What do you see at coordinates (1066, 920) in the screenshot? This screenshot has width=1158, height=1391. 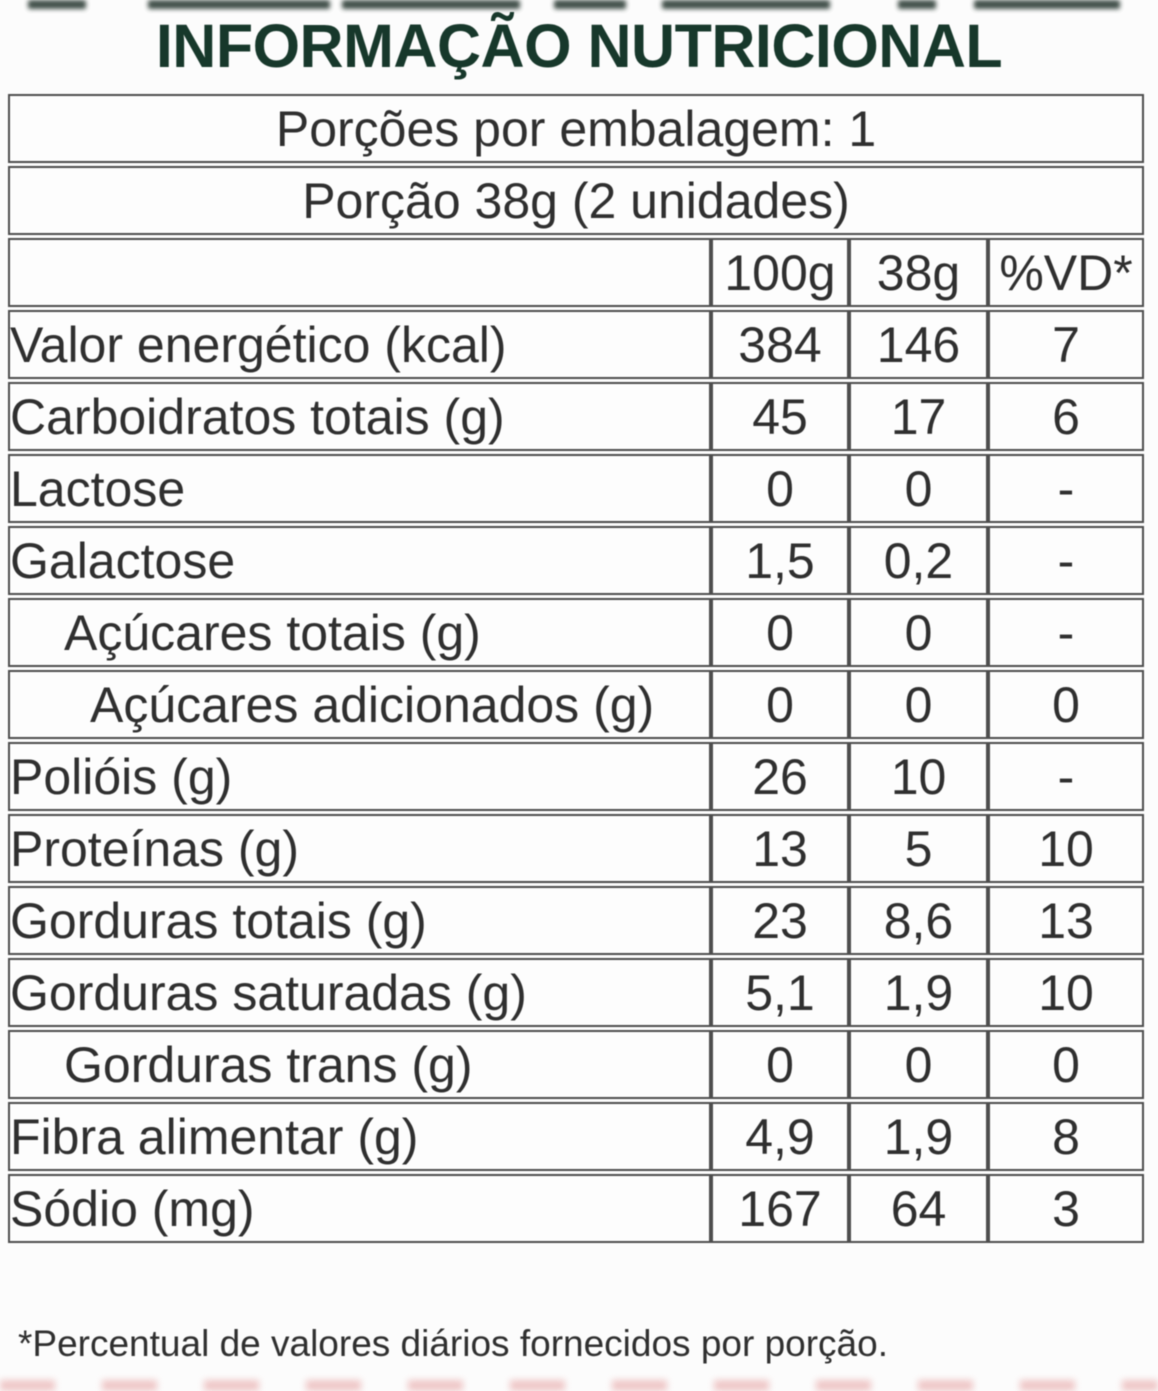 I see `value-vd: 13` at bounding box center [1066, 920].